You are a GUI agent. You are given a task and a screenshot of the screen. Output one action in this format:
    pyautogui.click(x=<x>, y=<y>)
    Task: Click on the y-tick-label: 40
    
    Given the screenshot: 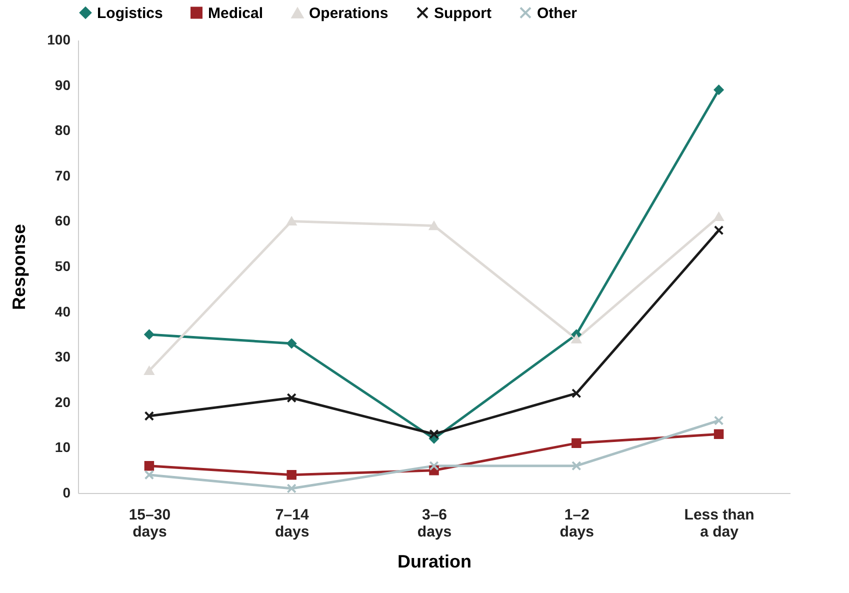 What is the action you would take?
    pyautogui.click(x=62, y=311)
    